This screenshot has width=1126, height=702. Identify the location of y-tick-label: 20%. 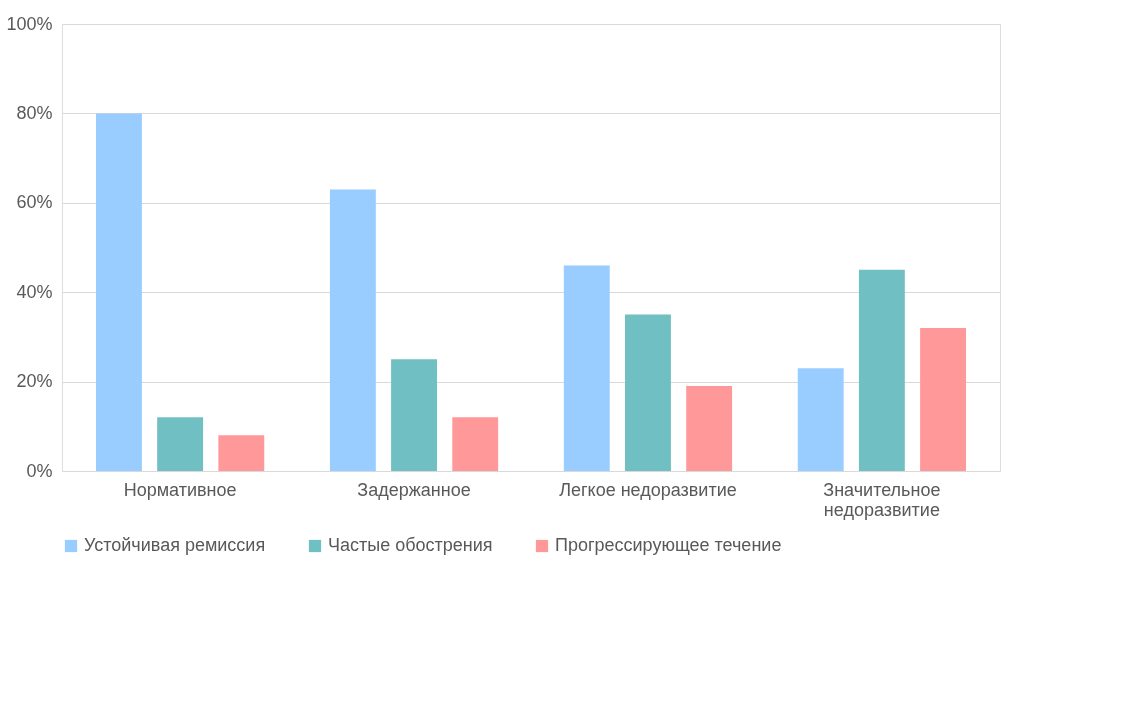
(34, 381).